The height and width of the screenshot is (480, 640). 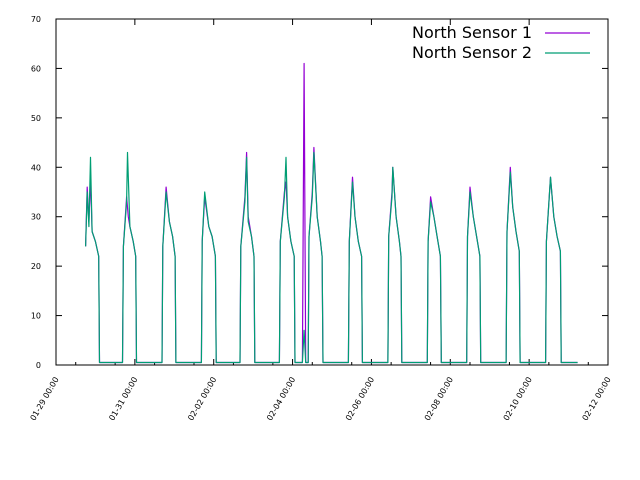 What do you see at coordinates (36, 217) in the screenshot?
I see `y-tick-label: 30` at bounding box center [36, 217].